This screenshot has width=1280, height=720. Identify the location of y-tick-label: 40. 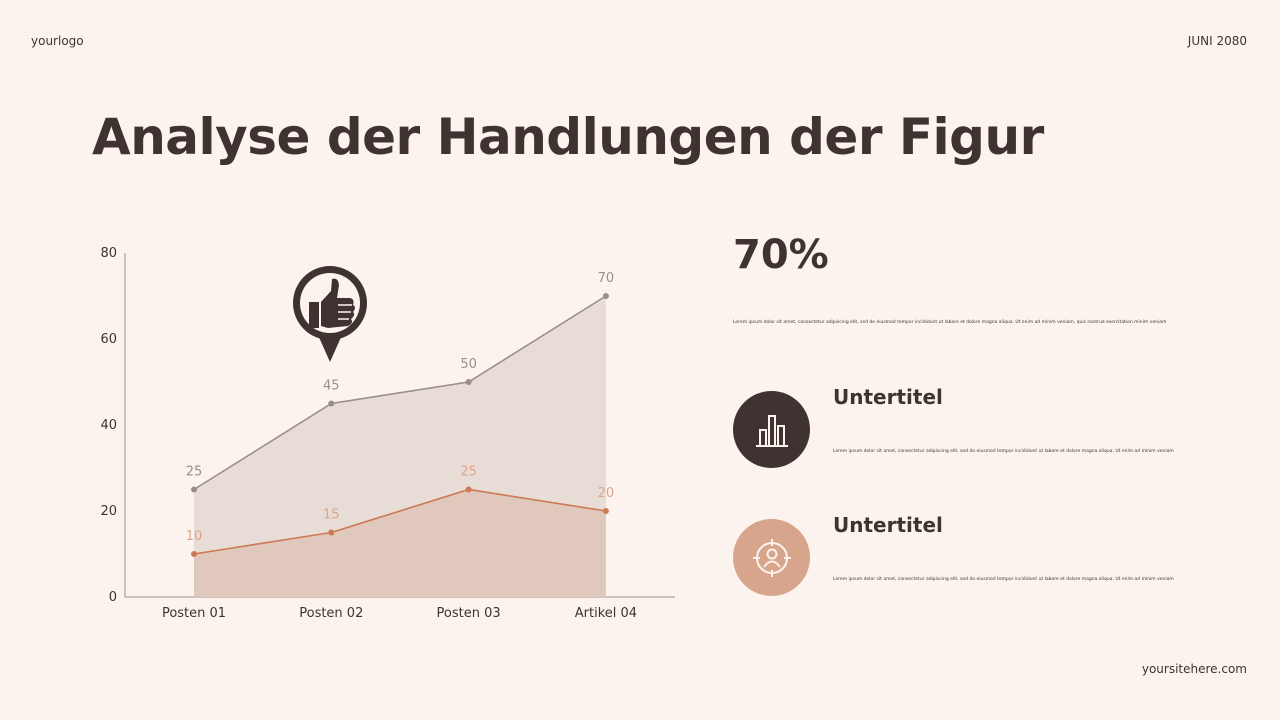
(108, 425).